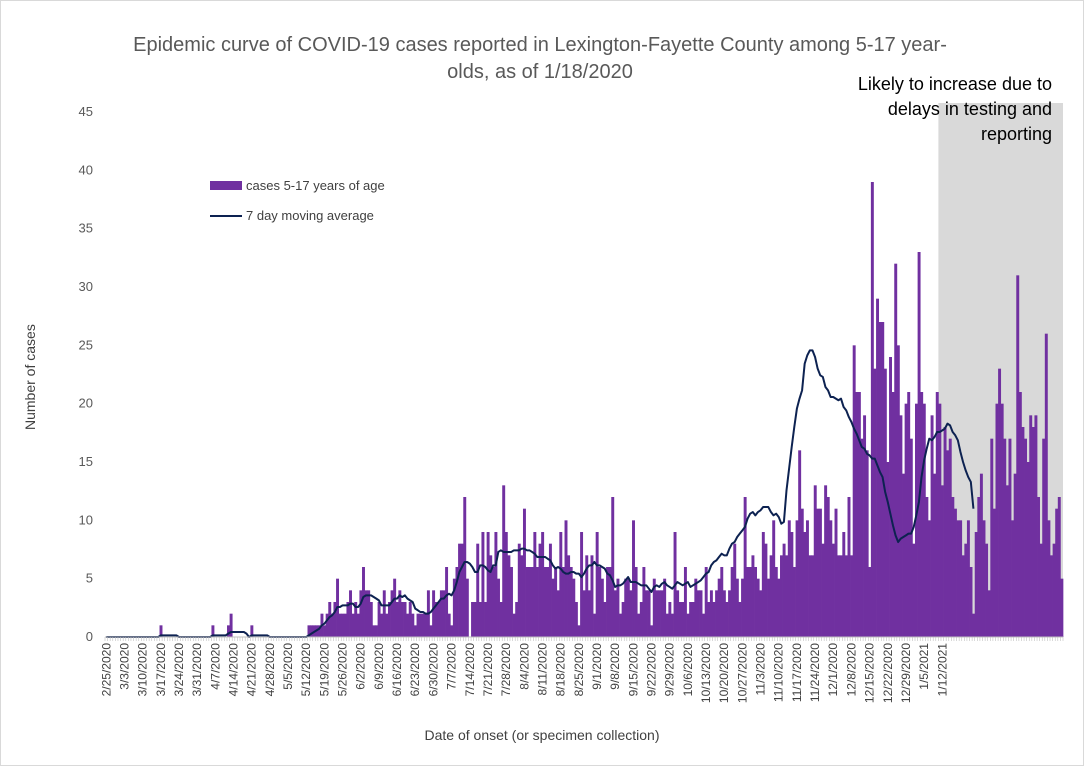 The height and width of the screenshot is (766, 1084). I want to click on y-tick-label: 0, so click(89, 636).